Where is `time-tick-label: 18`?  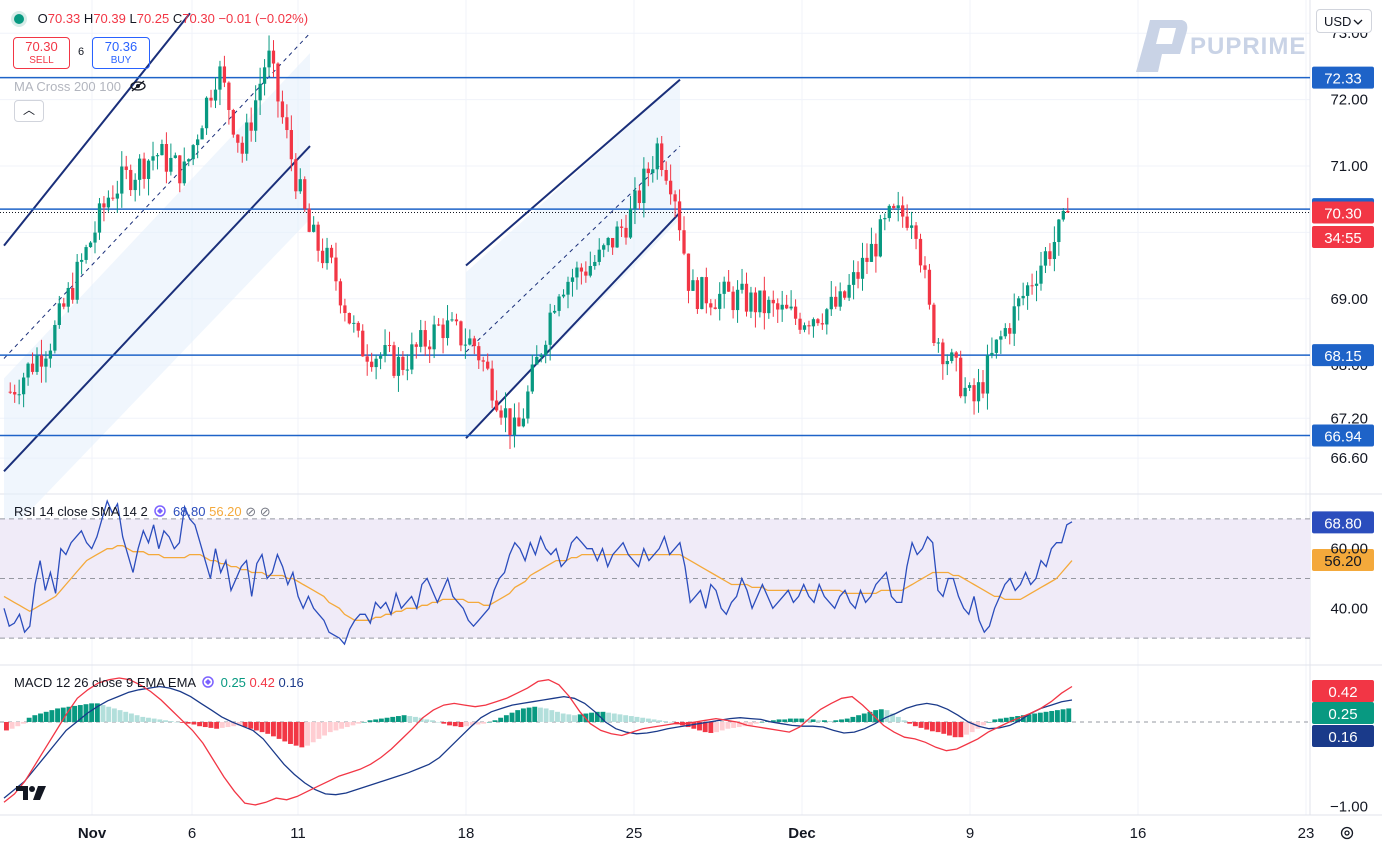 time-tick-label: 18 is located at coordinates (466, 833).